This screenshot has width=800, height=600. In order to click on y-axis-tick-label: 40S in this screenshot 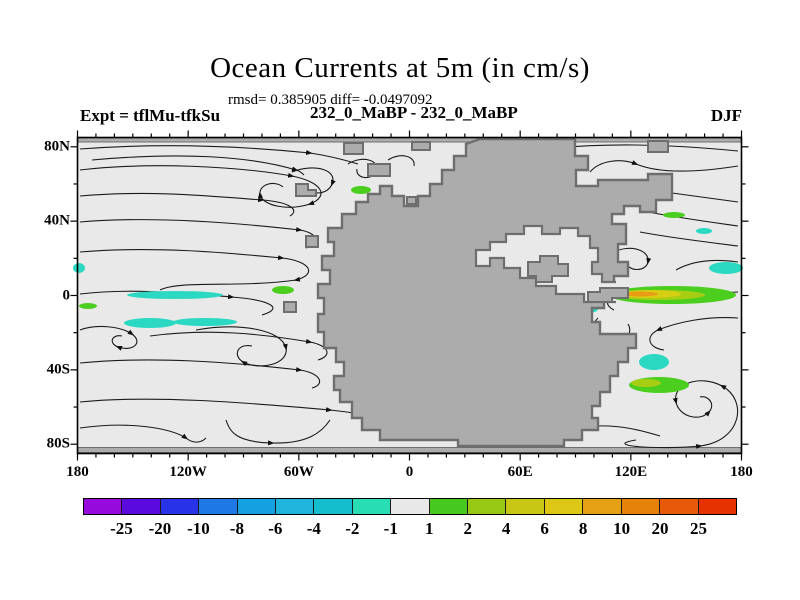, I will do `click(58, 369)`.